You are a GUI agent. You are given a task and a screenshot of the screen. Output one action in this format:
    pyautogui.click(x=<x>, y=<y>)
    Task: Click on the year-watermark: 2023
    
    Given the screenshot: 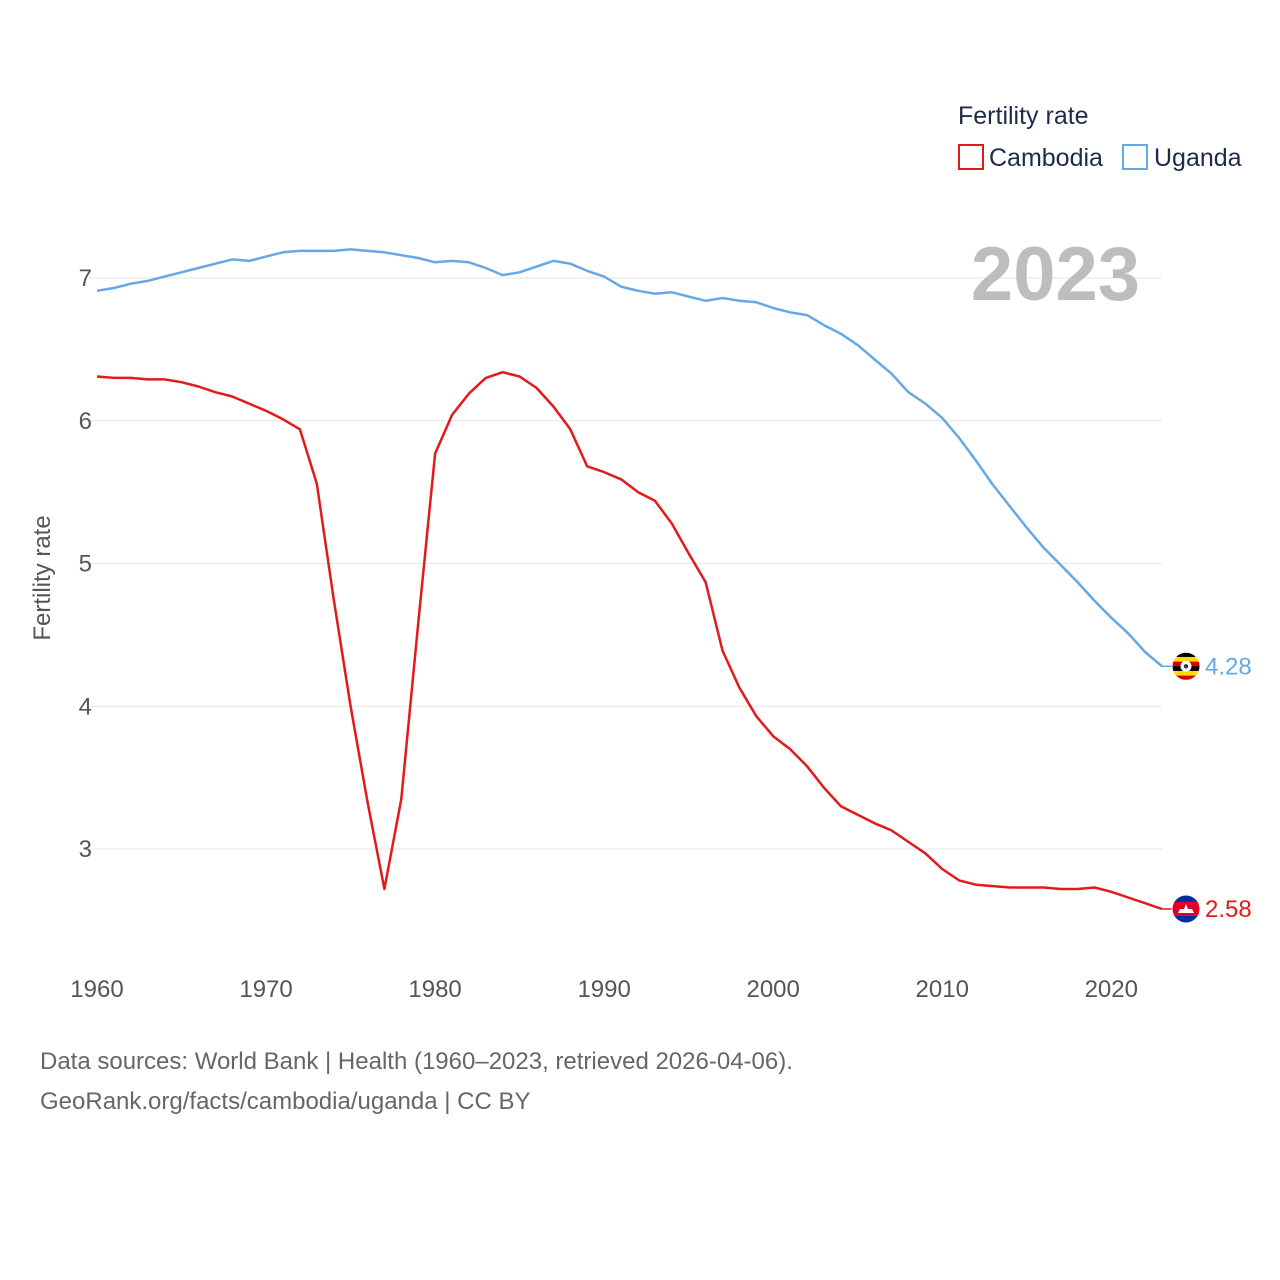 What is the action you would take?
    pyautogui.click(x=1055, y=274)
    